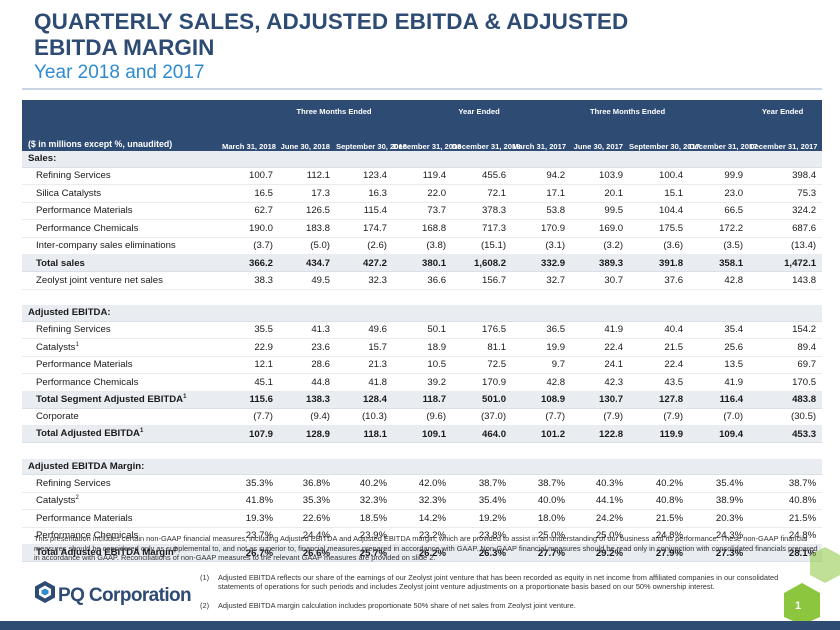  What do you see at coordinates (542, 246) in the screenshot?
I see `table-cell: (3.1)` at bounding box center [542, 246].